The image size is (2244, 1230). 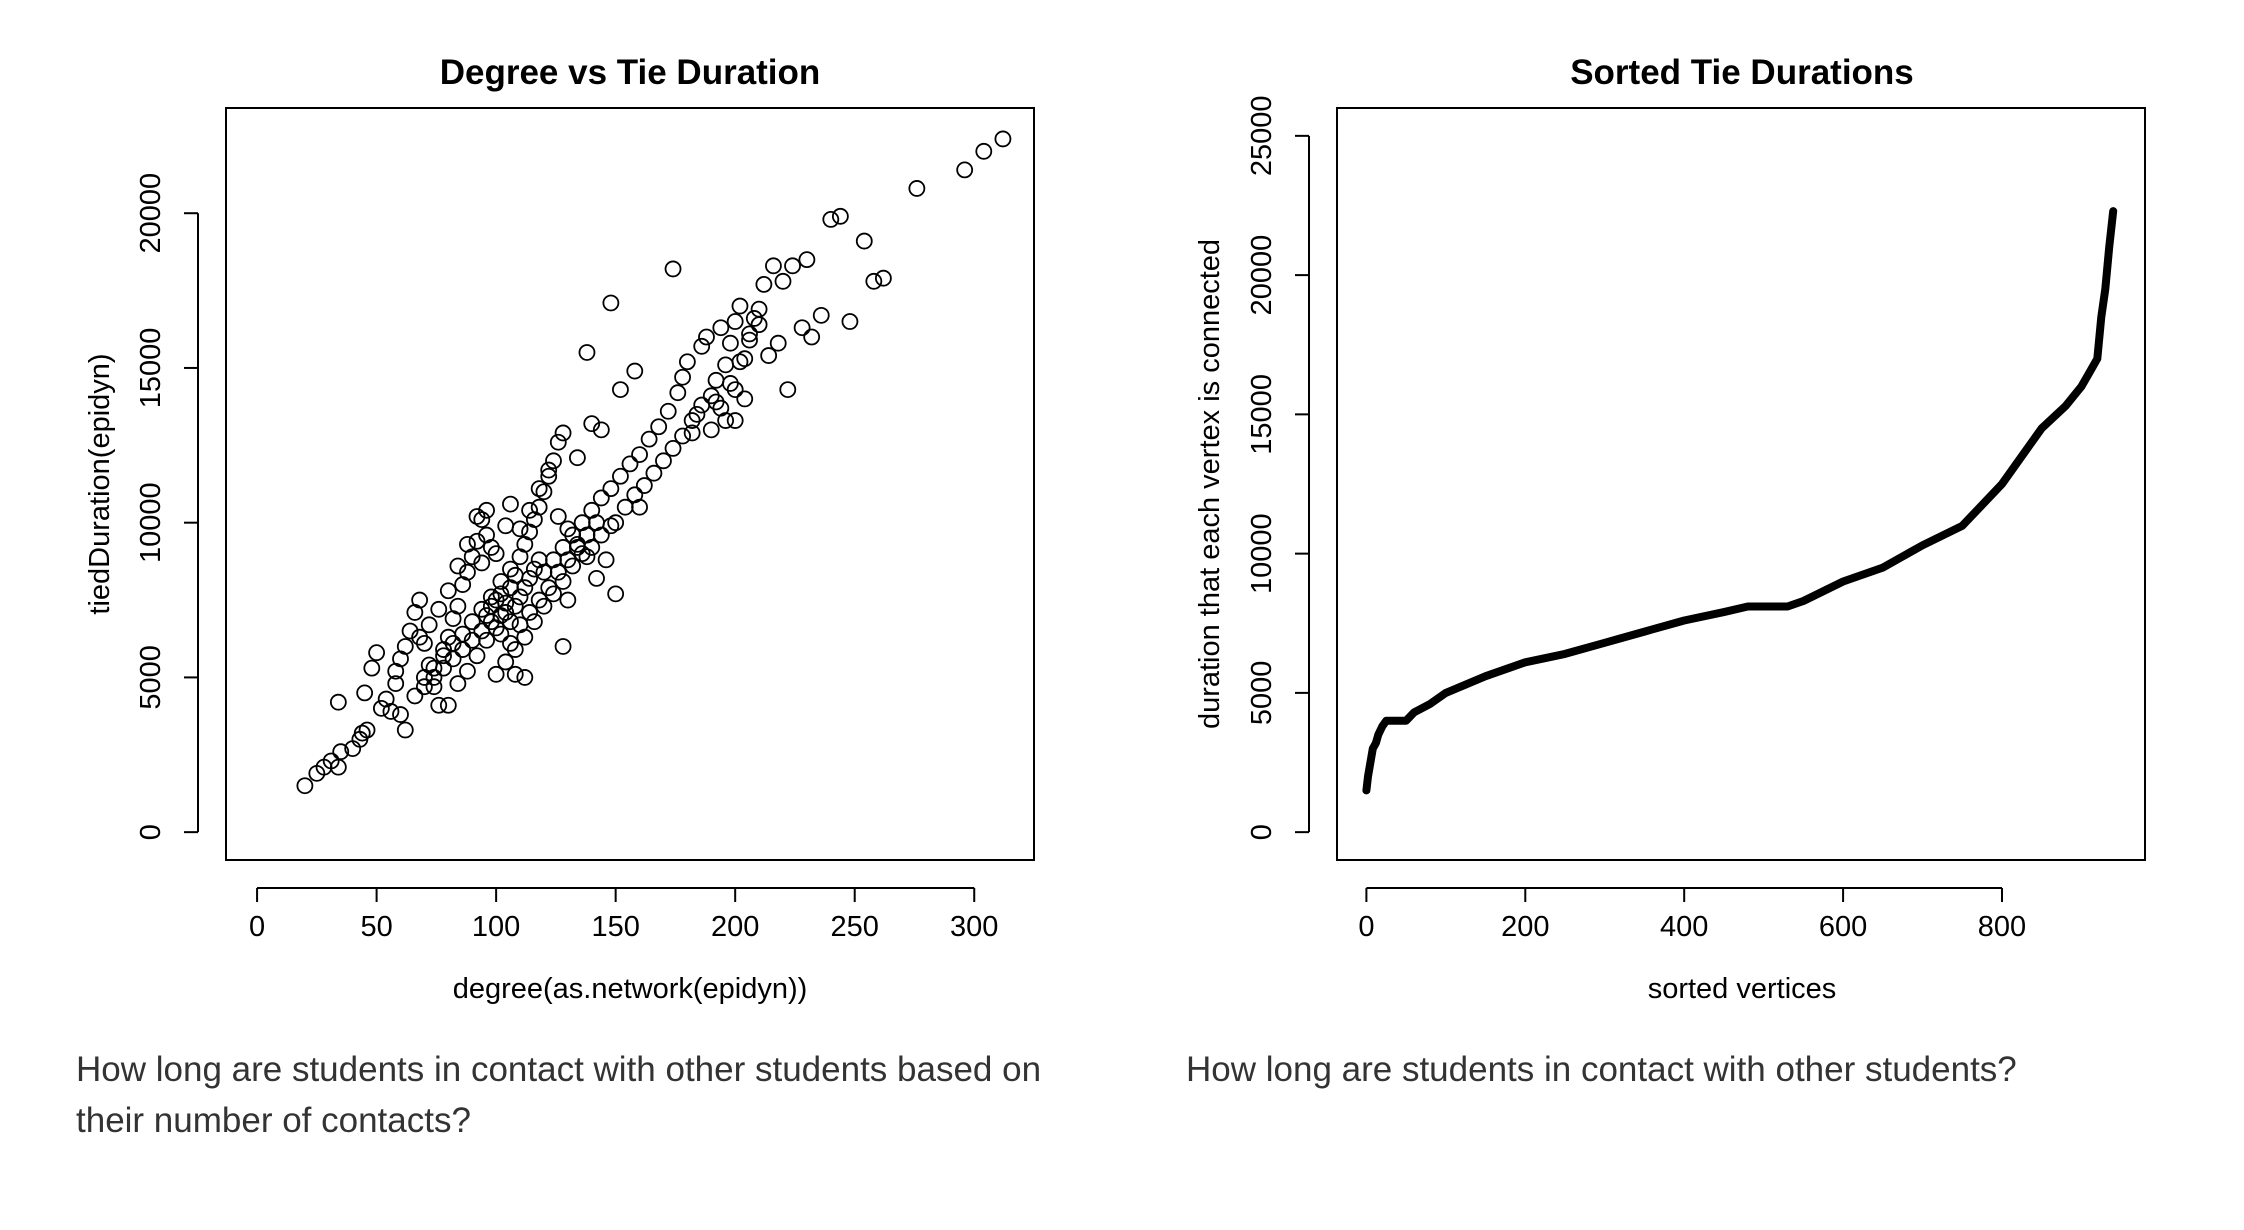 What do you see at coordinates (167, 506) in the screenshot?
I see `y-axis: 0 5000 10000 15000 20000` at bounding box center [167, 506].